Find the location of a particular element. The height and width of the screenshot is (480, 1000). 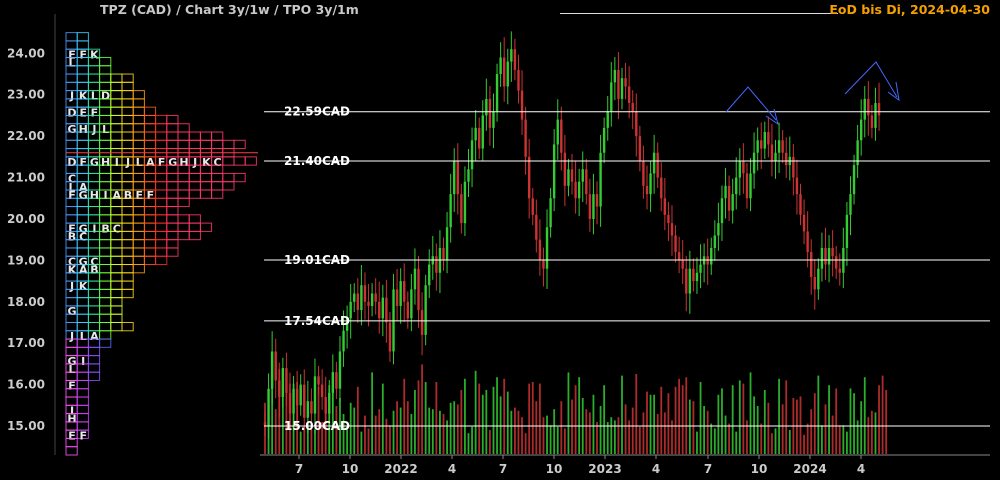

x-tick-label: 2023 is located at coordinates (604, 469).